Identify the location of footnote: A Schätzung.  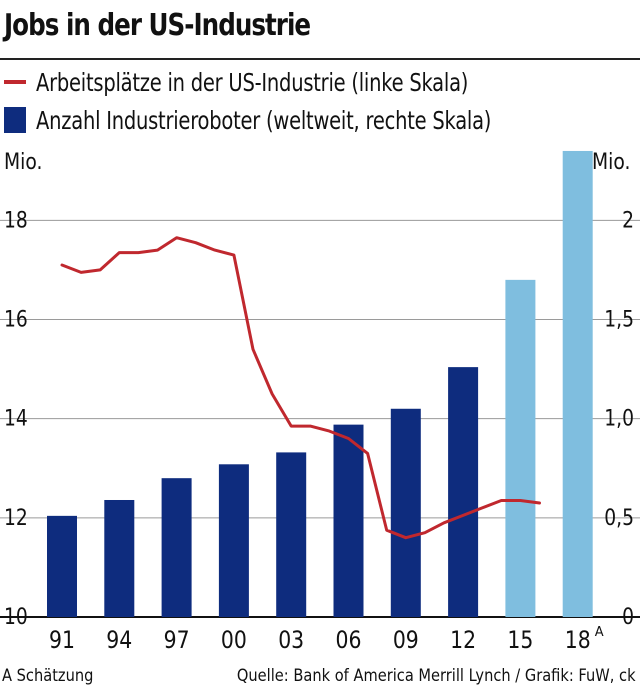
(48, 676).